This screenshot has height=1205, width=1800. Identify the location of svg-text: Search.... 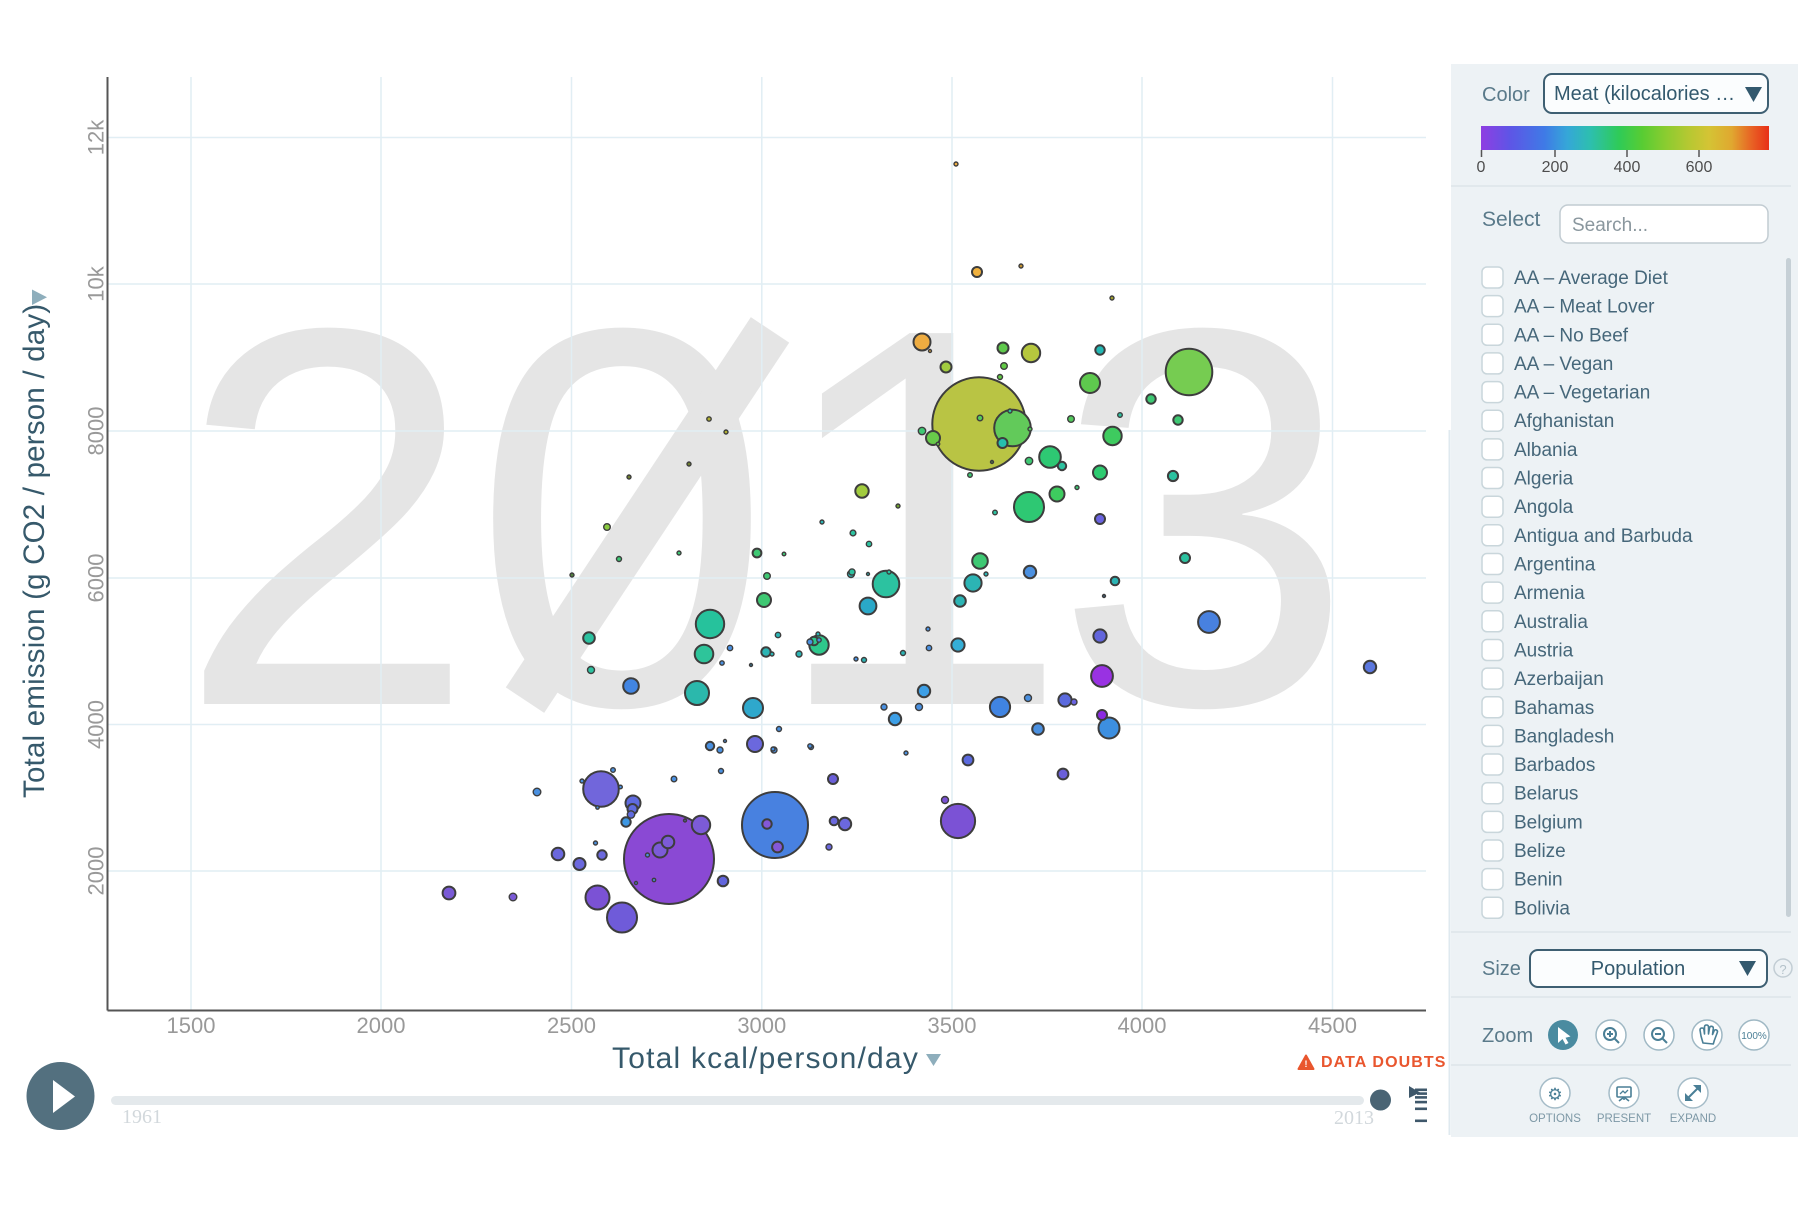
(1610, 225).